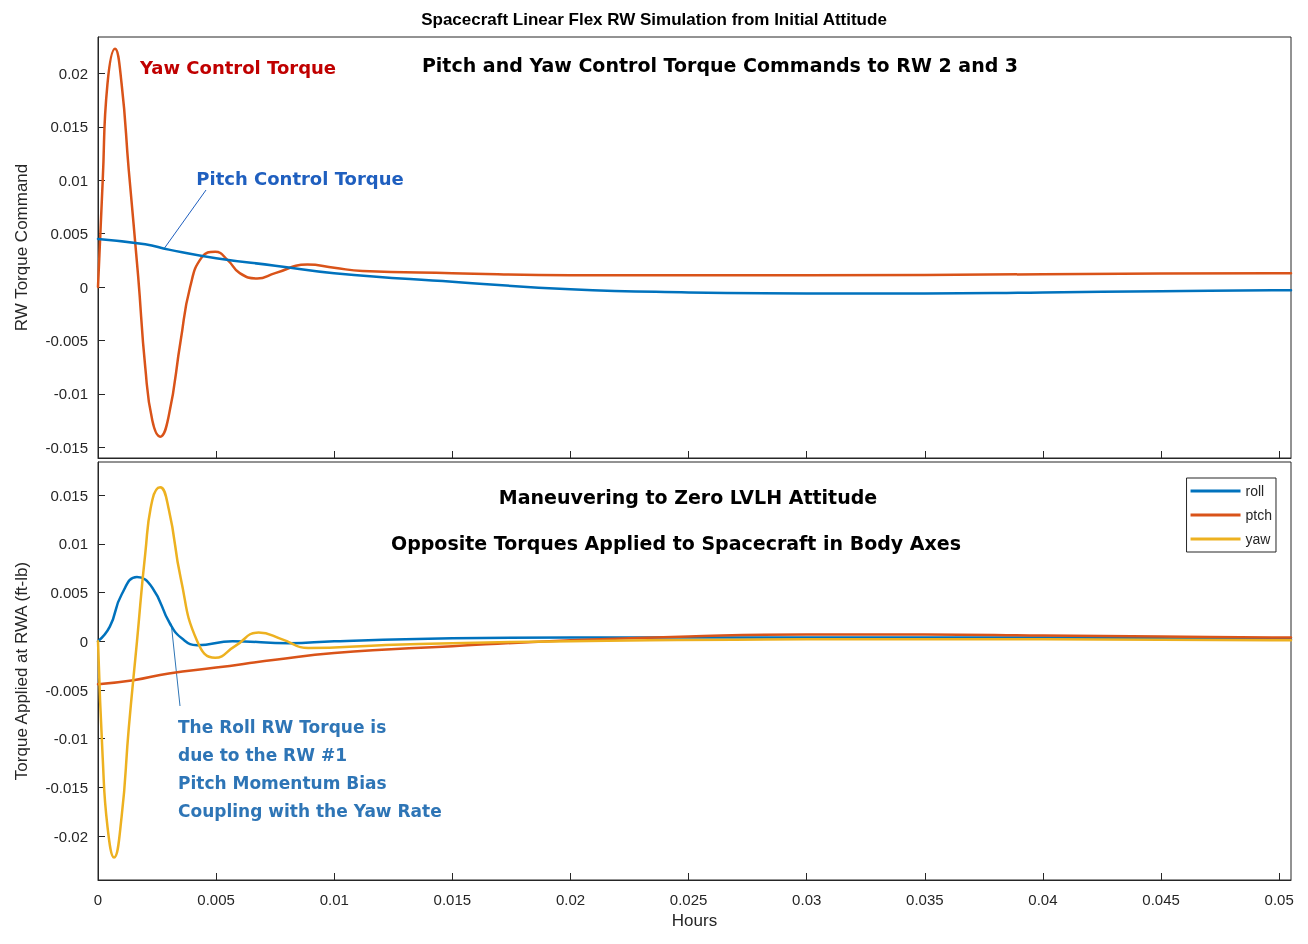 Image resolution: width=1308 pixels, height=944 pixels. Describe the element at coordinates (925, 899) in the screenshot. I see `x-tick-label: 0.035` at that location.